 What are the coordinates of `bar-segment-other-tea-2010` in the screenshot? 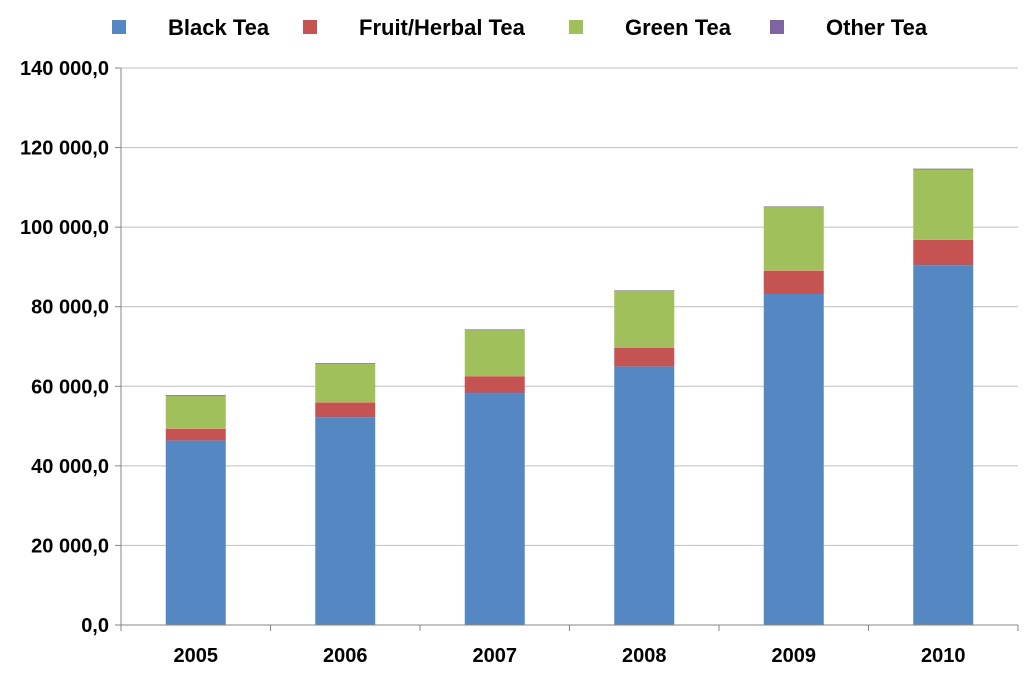 It's located at (943, 169).